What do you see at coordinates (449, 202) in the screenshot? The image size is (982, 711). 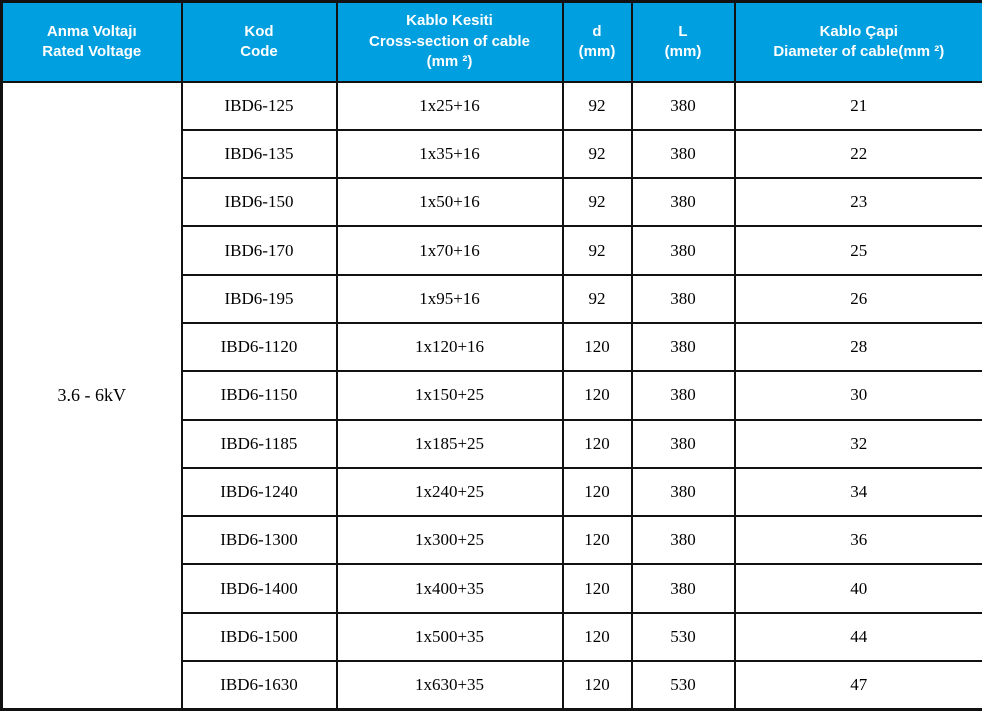 I see `cell-cross-section: 1x50+16` at bounding box center [449, 202].